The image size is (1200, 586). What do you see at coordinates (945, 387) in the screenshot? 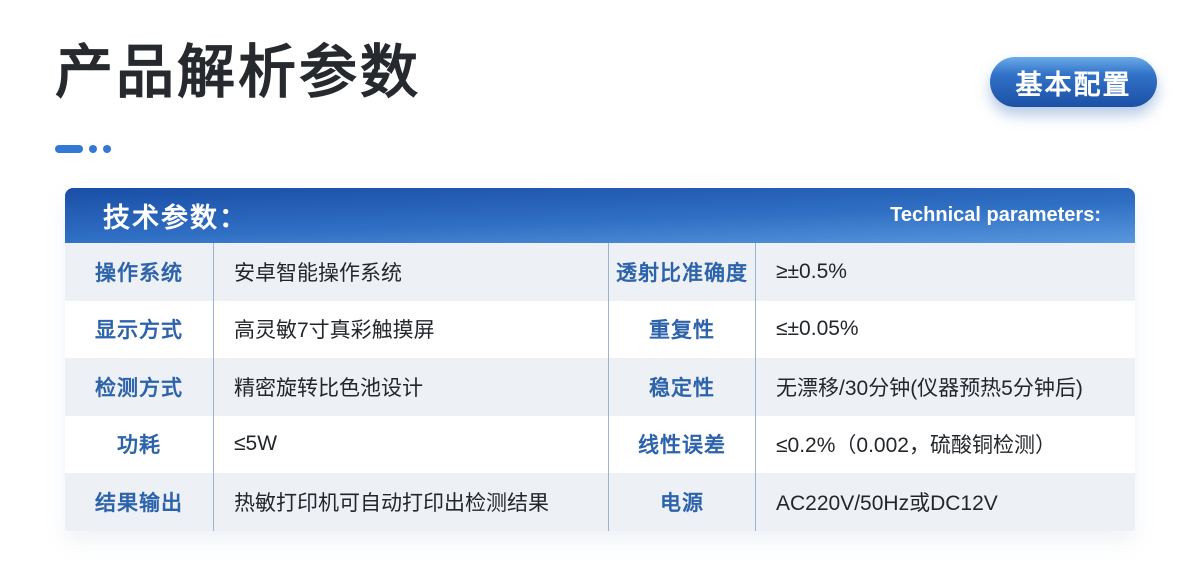
I see `param-value: 无漂移/30分钟(仪器预热5分钟后)` at bounding box center [945, 387].